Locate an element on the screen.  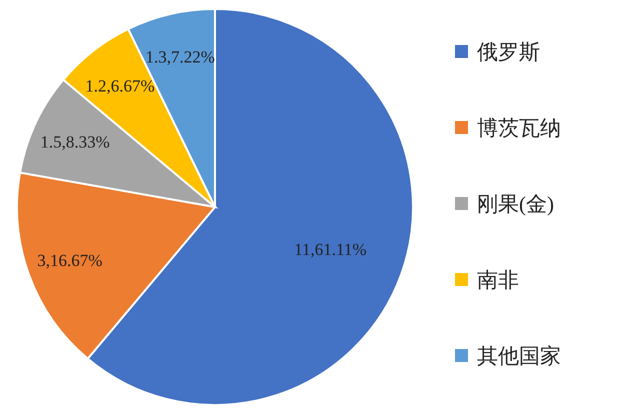
data-label: 11,61.11% is located at coordinates (330, 249).